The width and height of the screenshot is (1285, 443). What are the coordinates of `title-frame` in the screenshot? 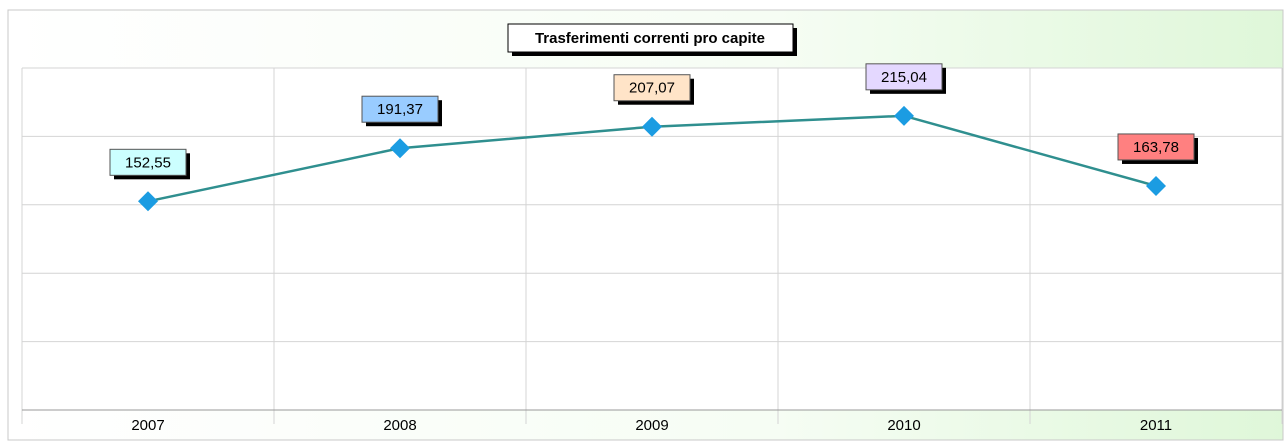 It's located at (650, 38).